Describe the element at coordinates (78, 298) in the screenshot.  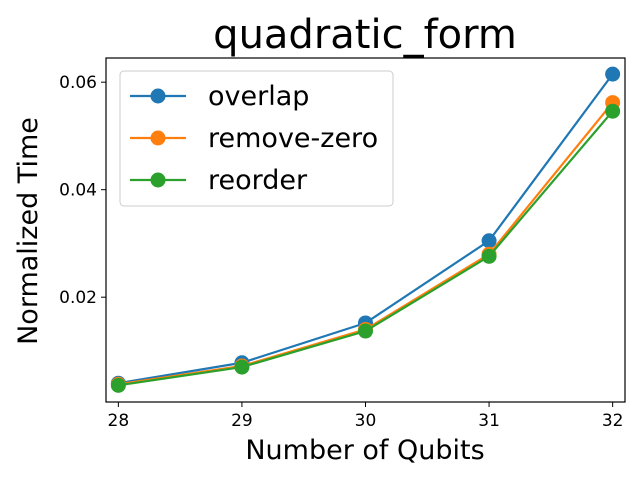
I see `y-tick-label: 0.02` at that location.